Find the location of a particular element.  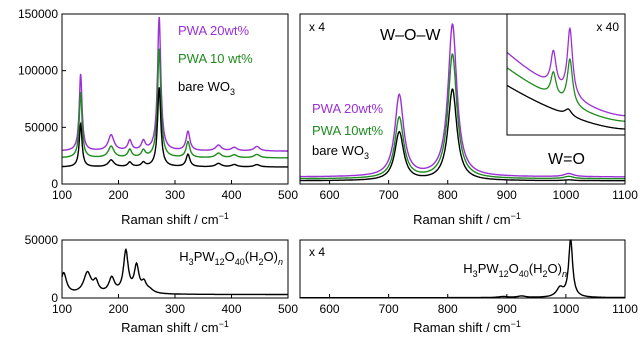

tl-ytick-label: 100000 is located at coordinates (38, 71).